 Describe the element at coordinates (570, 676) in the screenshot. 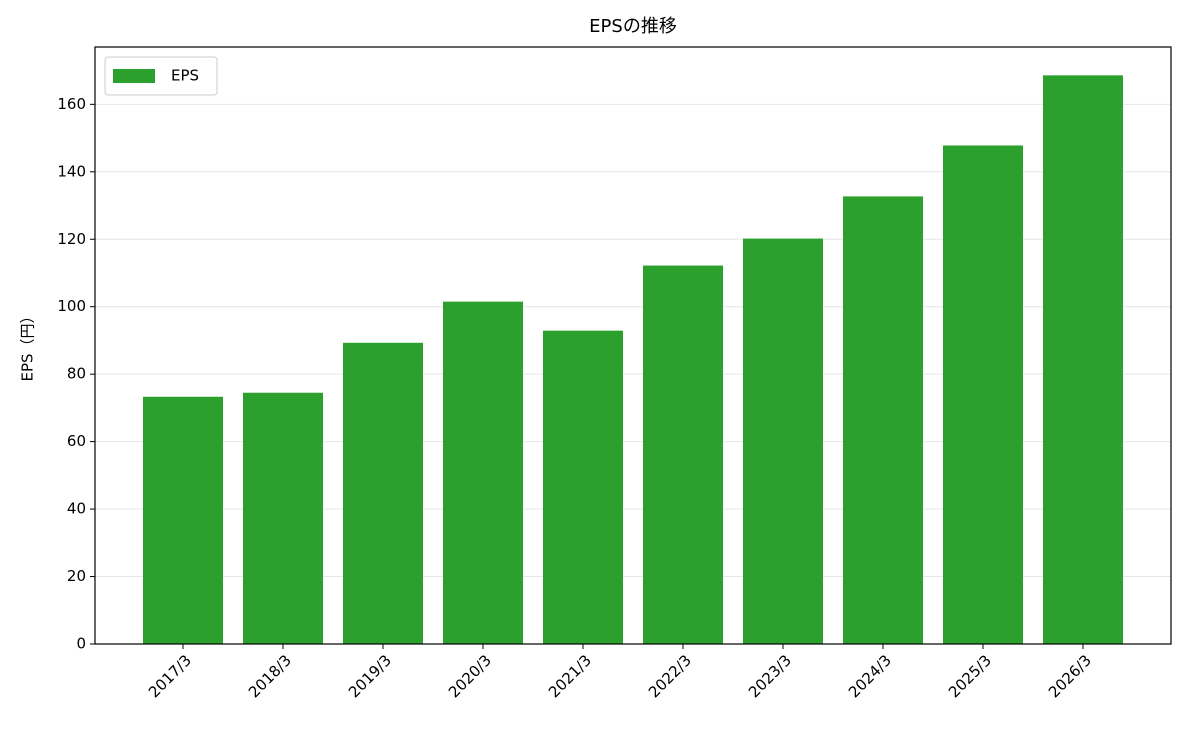

I see `x-tick-label: 2021/3` at that location.